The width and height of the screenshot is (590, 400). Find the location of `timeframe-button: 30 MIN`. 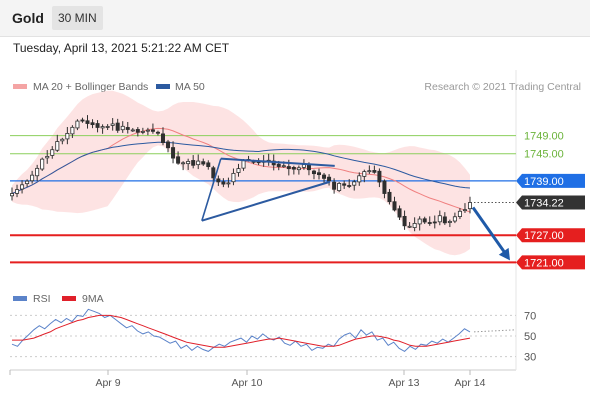

timeframe-button: 30 MIN is located at coordinates (77, 18).